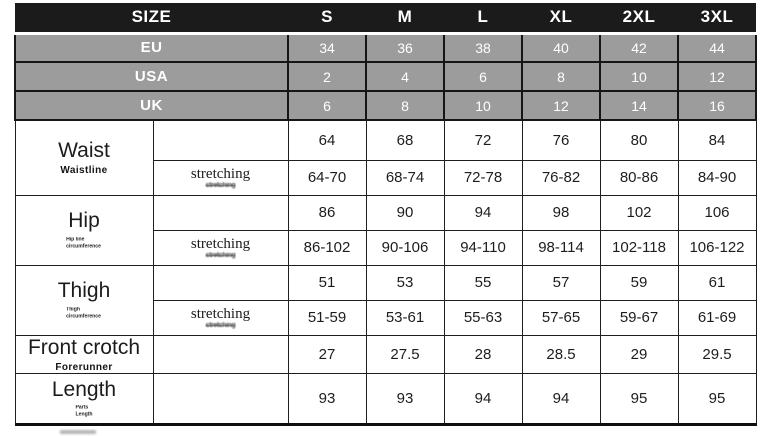  Describe the element at coordinates (483, 354) in the screenshot. I see `value-cell: 28` at that location.